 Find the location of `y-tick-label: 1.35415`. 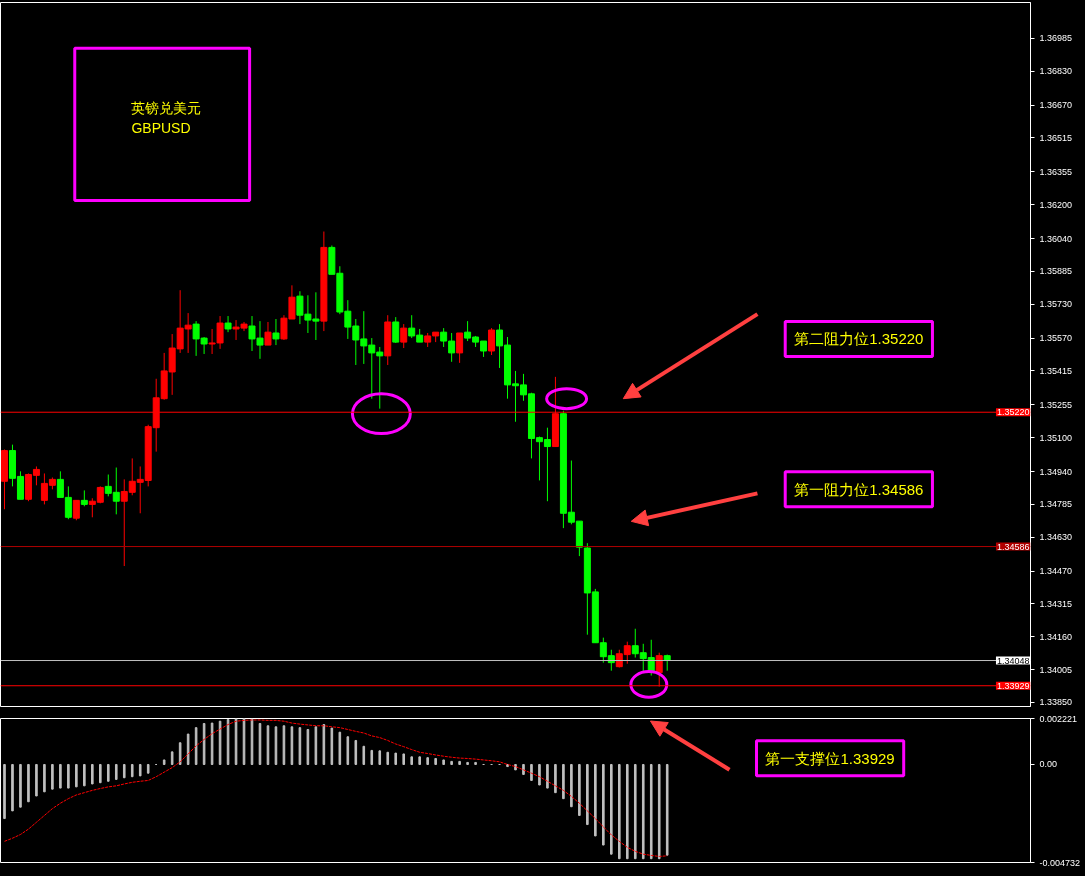

y-tick-label: 1.35415 is located at coordinates (1056, 370).